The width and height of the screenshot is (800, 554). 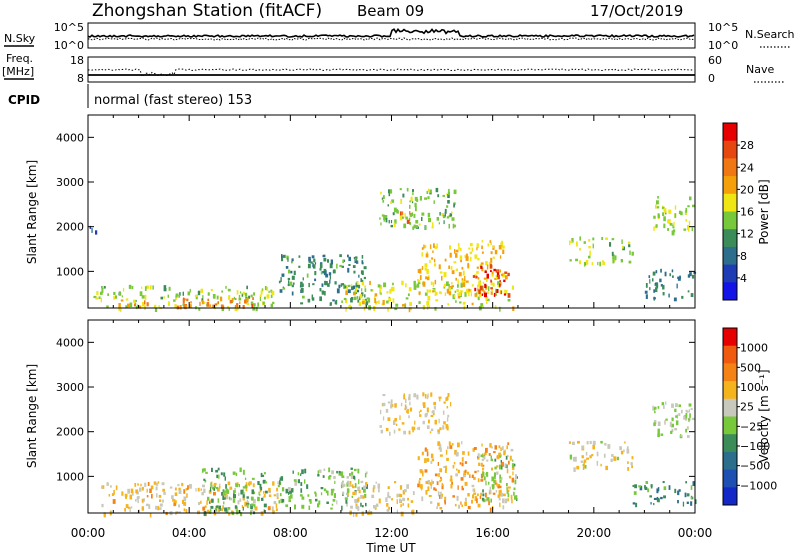 I want to click on time-tick-label: 16:00, so click(x=492, y=533).